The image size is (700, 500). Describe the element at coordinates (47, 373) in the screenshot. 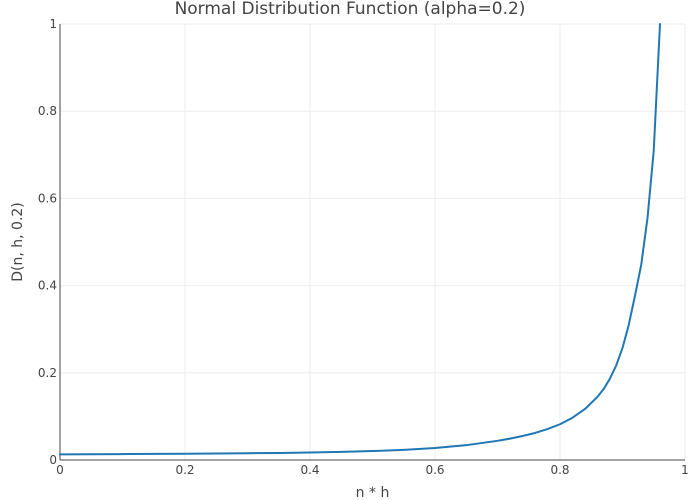

I see `y-tick-label: 0.2` at that location.